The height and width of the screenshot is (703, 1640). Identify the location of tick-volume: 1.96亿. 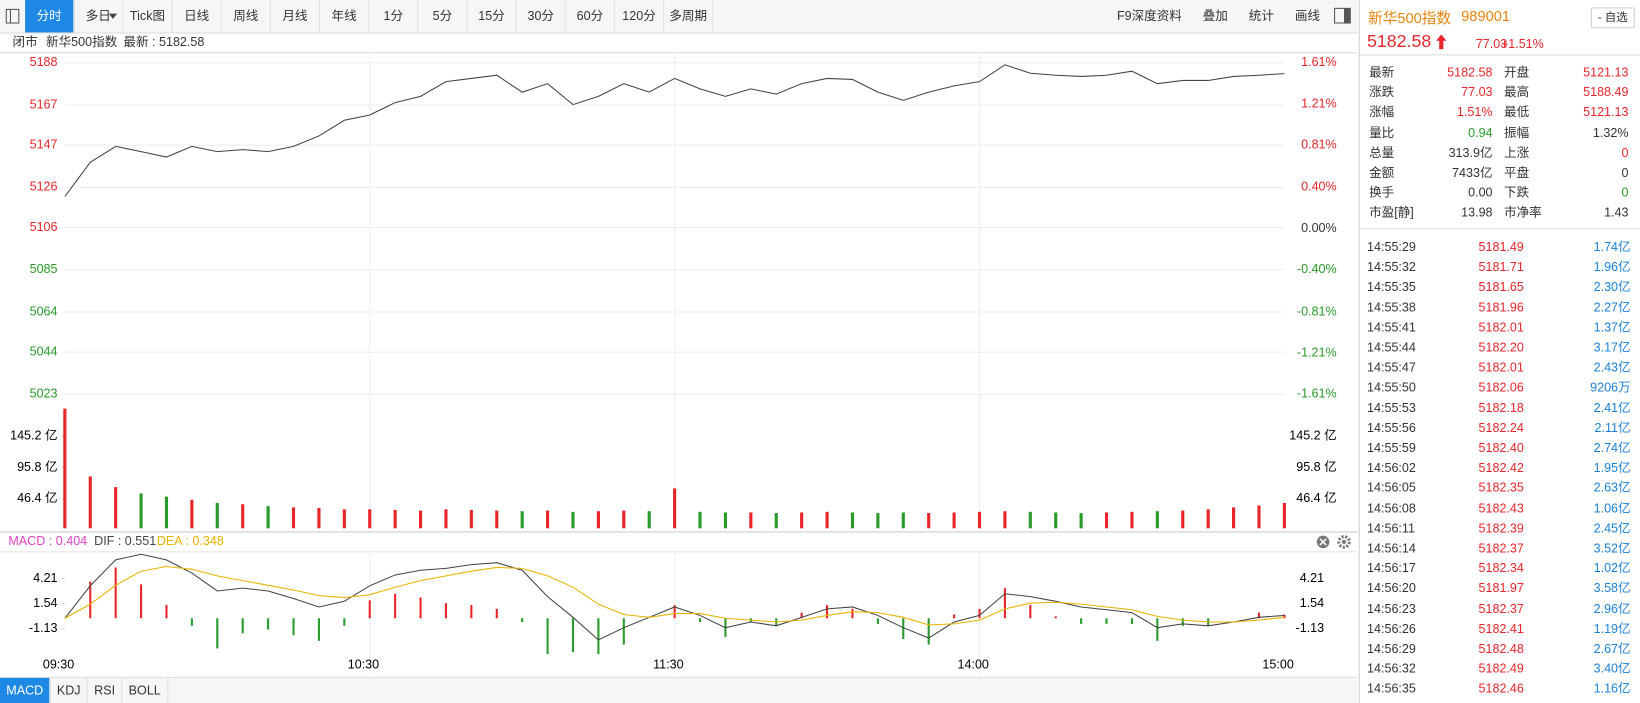
(1612, 267).